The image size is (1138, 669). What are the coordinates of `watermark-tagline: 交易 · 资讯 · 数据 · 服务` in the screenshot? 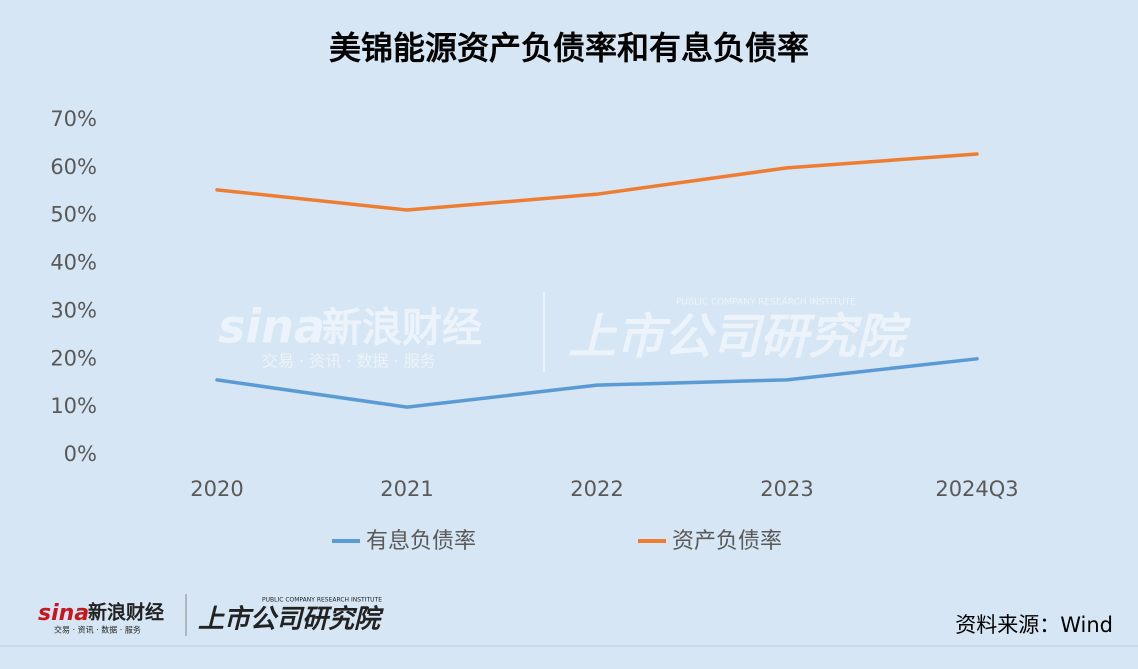 It's located at (349, 361).